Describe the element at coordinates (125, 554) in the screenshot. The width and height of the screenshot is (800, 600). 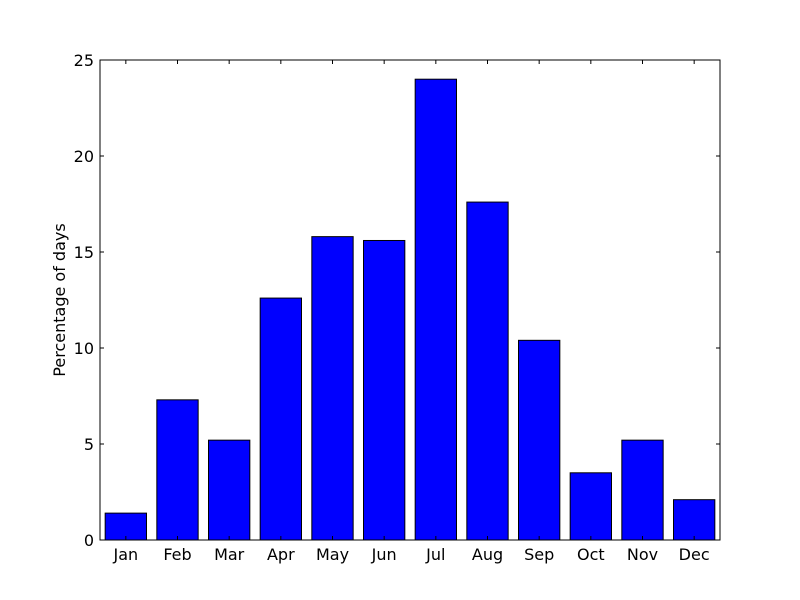
I see `x-tick-label: Jan` at that location.